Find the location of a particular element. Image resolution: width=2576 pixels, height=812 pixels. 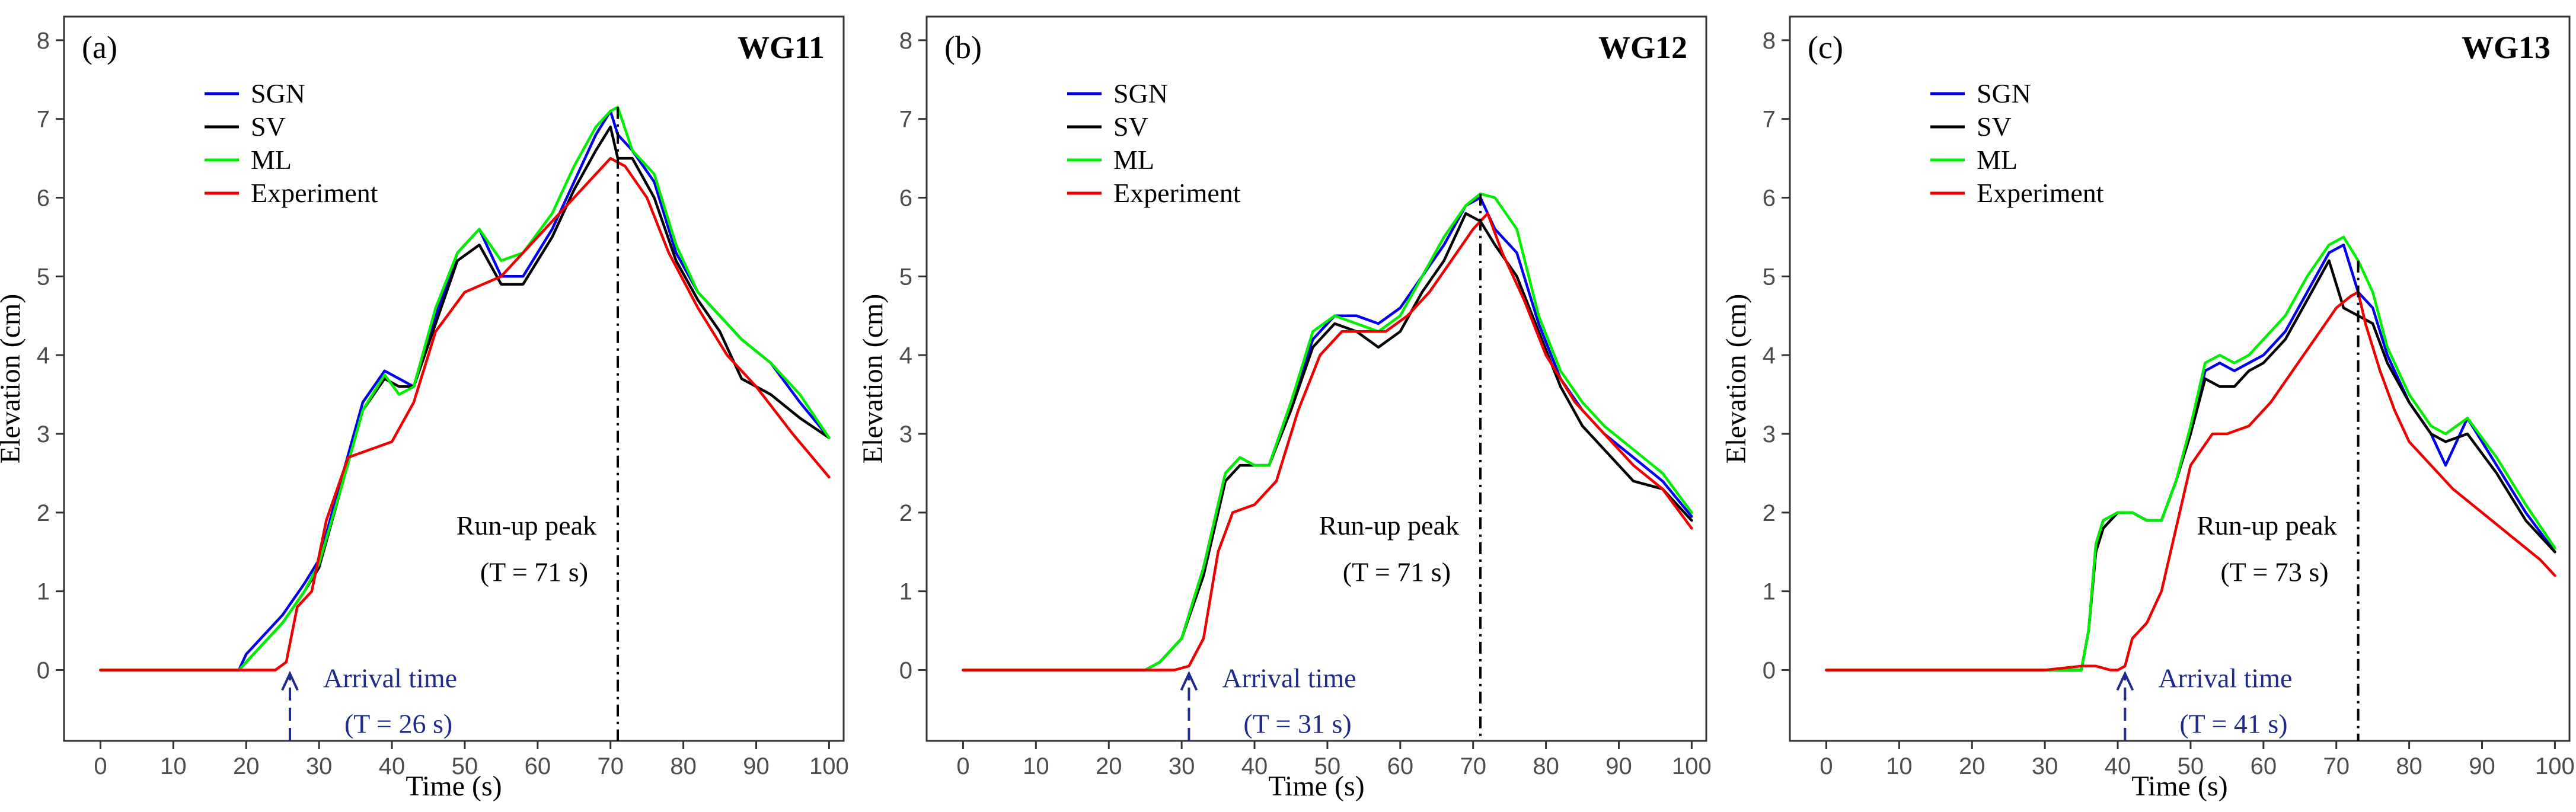

gauge-title: WG11 is located at coordinates (781, 47).